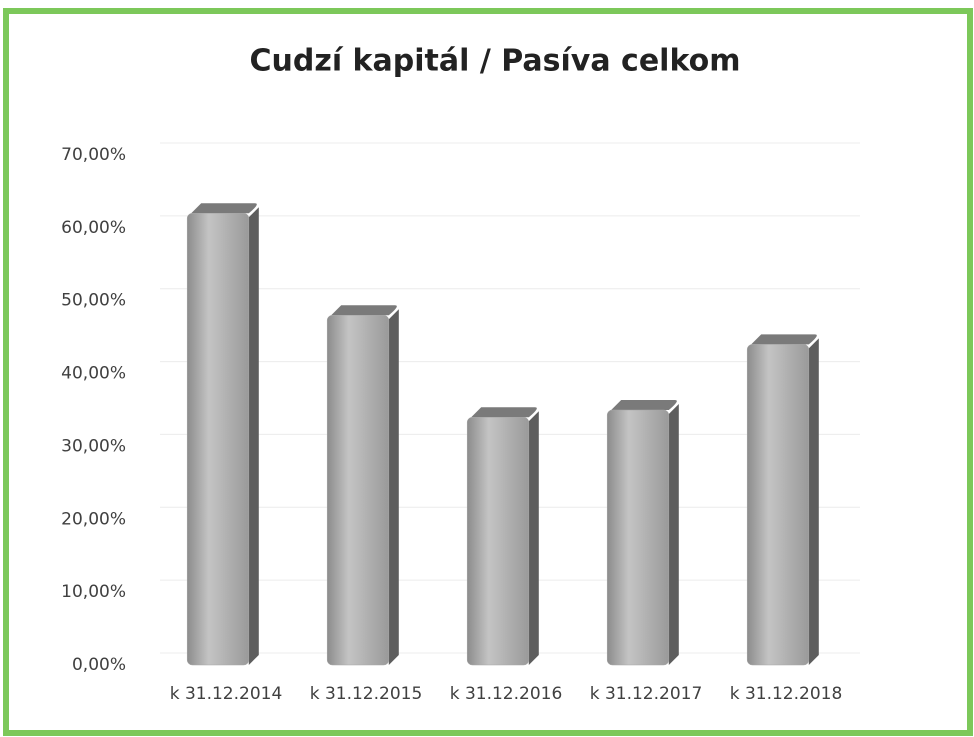 Image resolution: width=974 pixels, height=737 pixels. I want to click on y-tick-label: 20,00%, so click(93, 519).